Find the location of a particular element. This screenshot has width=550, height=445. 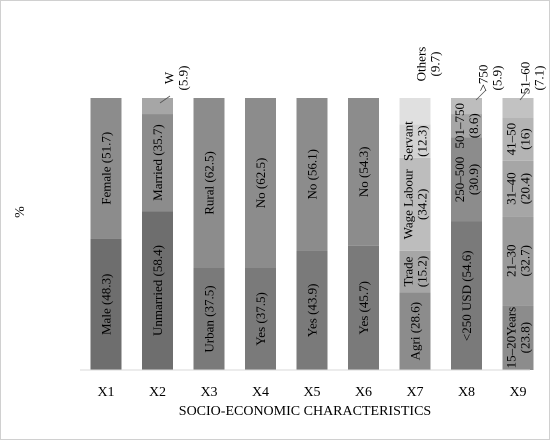

segment-label-x7-1: Agri (28.6) is located at coordinates (415, 331).